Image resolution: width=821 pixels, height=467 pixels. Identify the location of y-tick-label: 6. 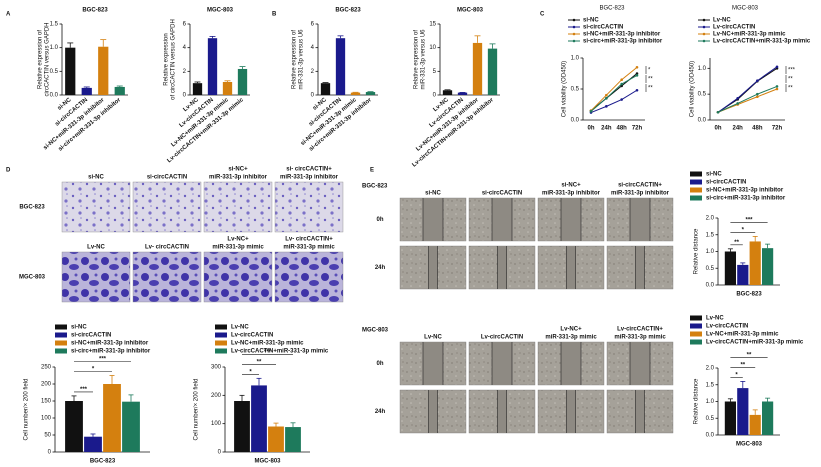
(313, 25).